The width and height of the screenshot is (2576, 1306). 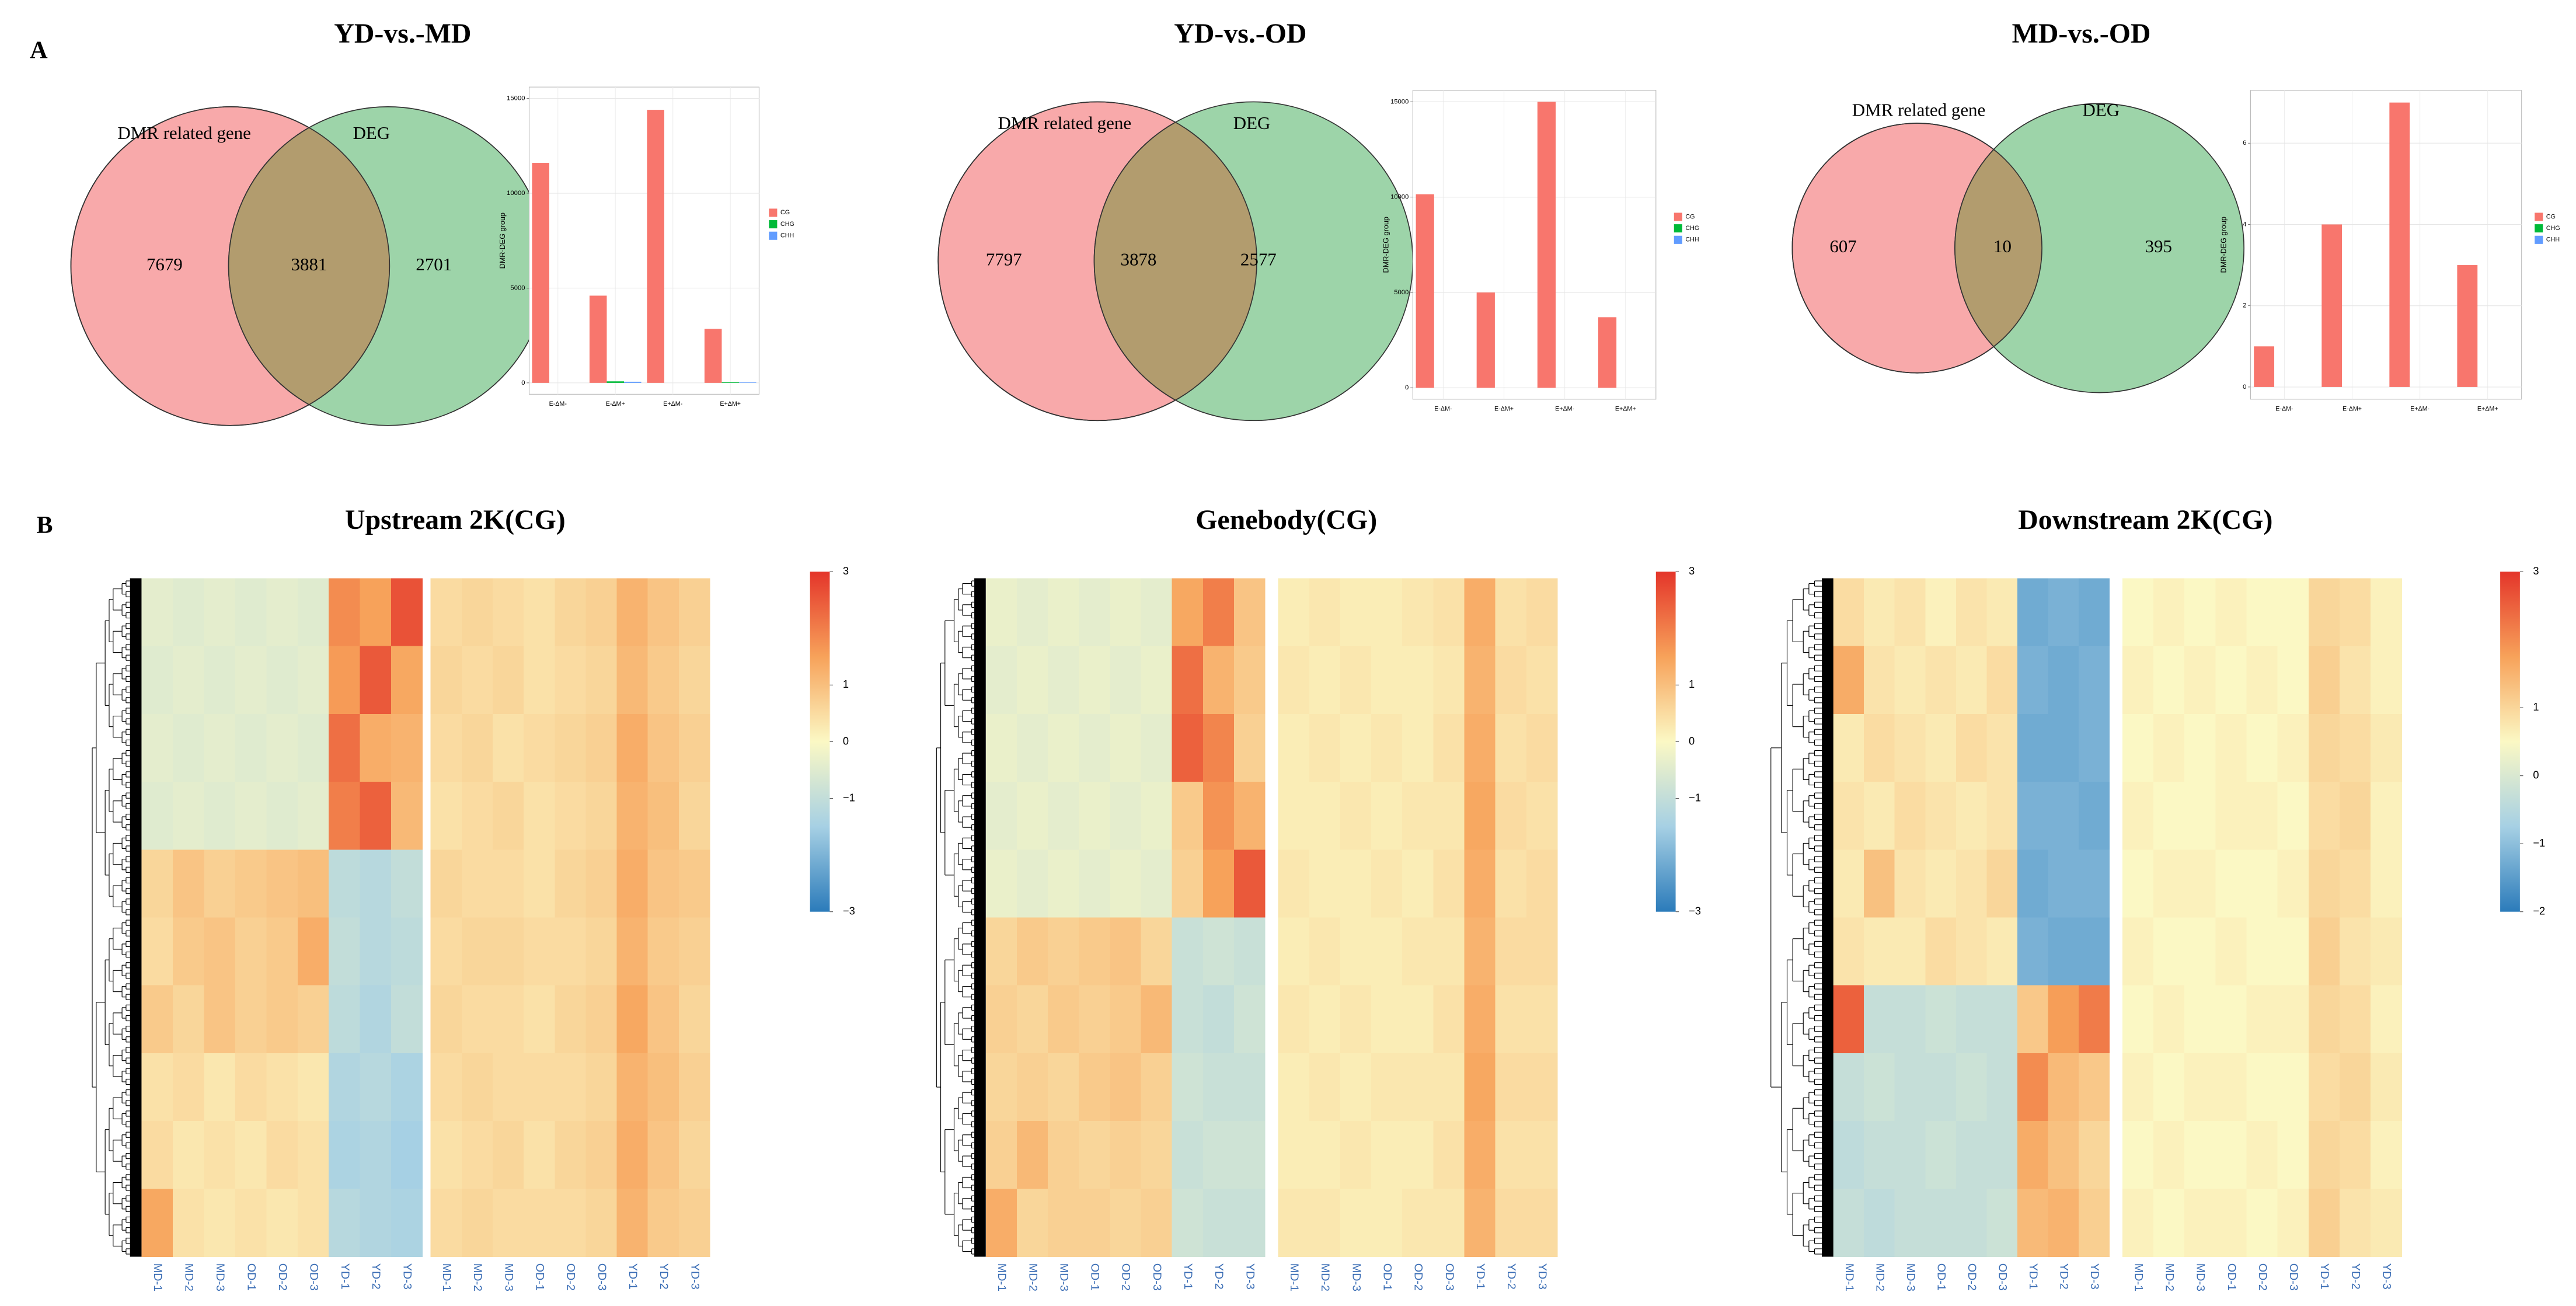 I want to click on colorbar, so click(x=2510, y=742).